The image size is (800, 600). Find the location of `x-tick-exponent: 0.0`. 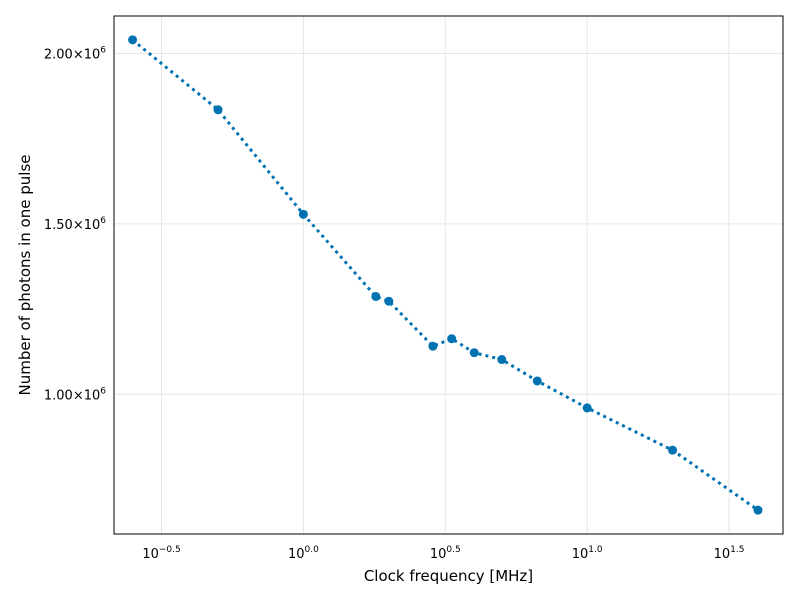

x-tick-exponent: 0.0 is located at coordinates (312, 550).